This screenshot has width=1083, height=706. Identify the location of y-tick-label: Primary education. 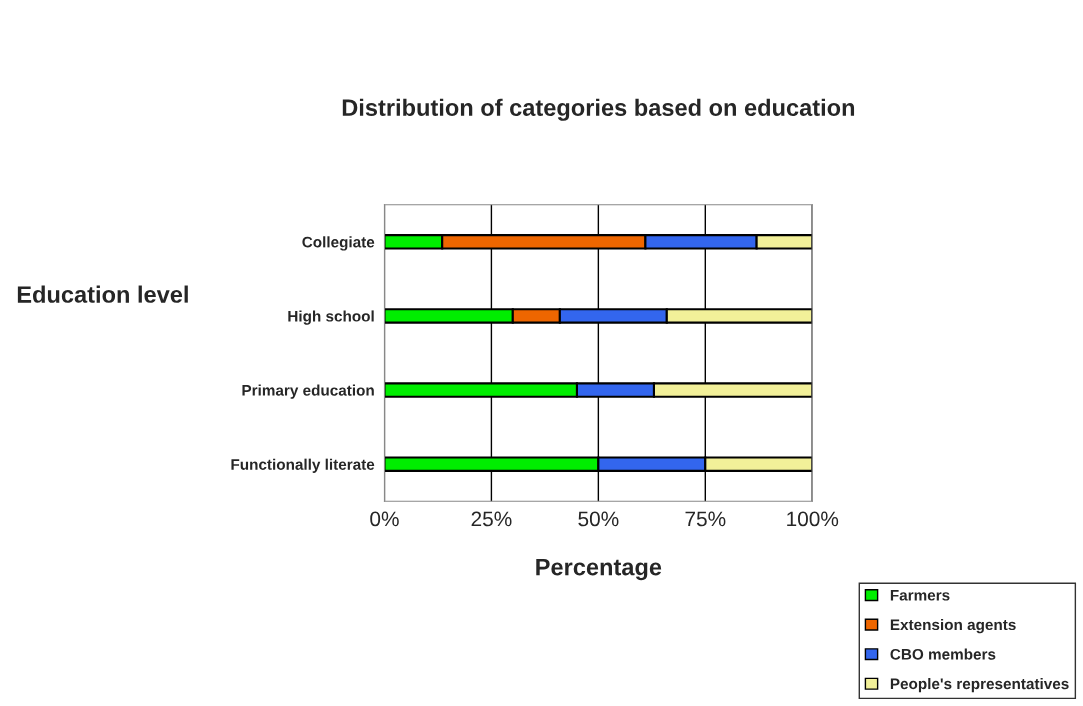
(308, 391).